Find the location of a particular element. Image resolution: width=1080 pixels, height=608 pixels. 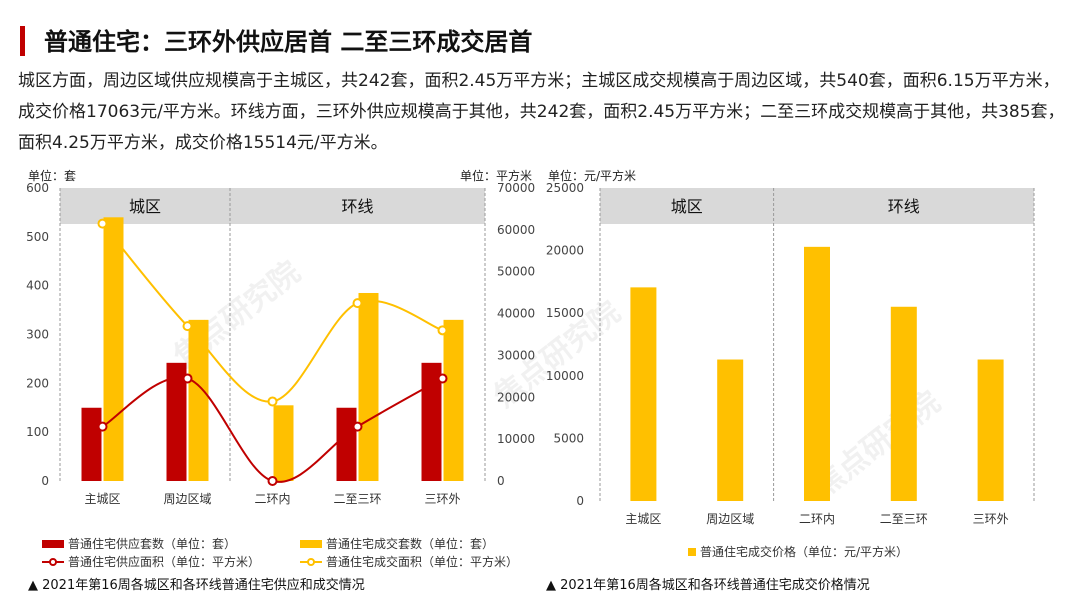

legend-label: 普通住宅成交套数（单位：套） is located at coordinates (410, 544).